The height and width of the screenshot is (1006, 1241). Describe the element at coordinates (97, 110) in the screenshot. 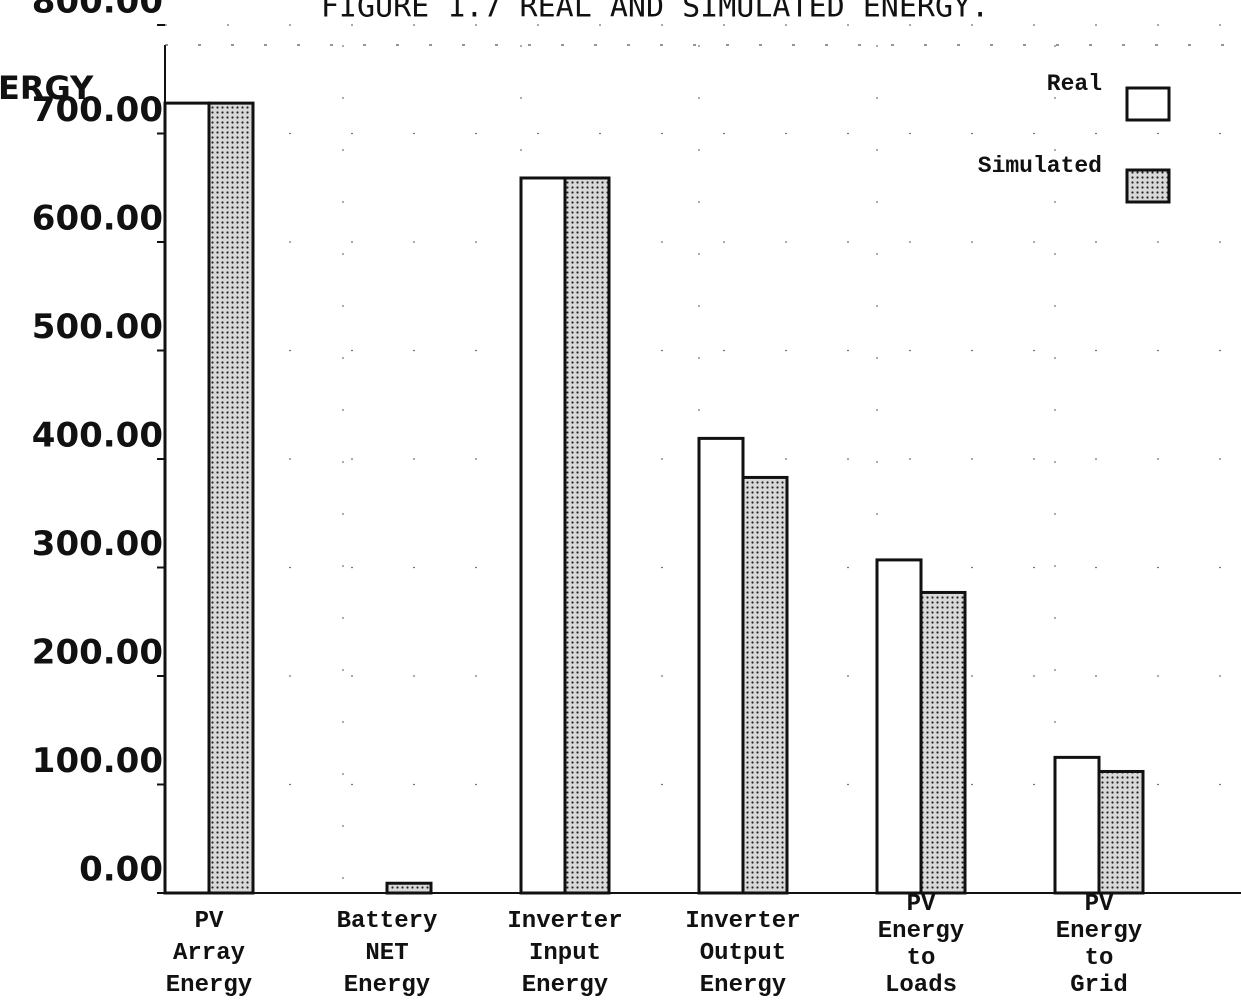

I see `y-tick-label: 700.00` at that location.